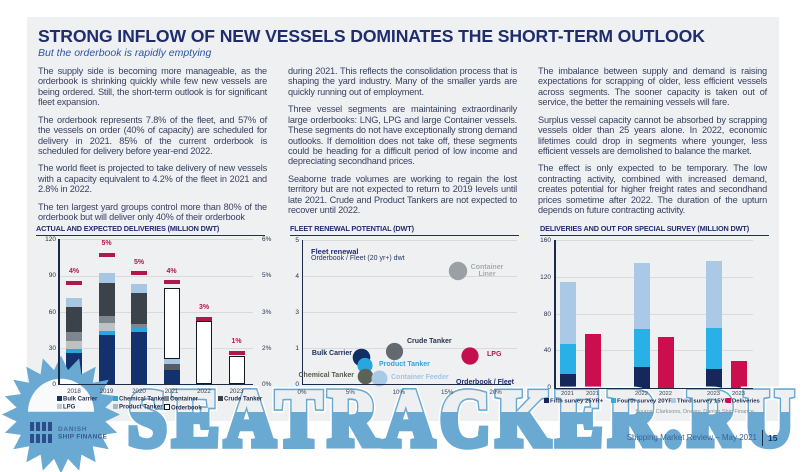 This screenshot has height=472, width=808. I want to click on svg-text: SHIP FINANCE, so click(83, 437).